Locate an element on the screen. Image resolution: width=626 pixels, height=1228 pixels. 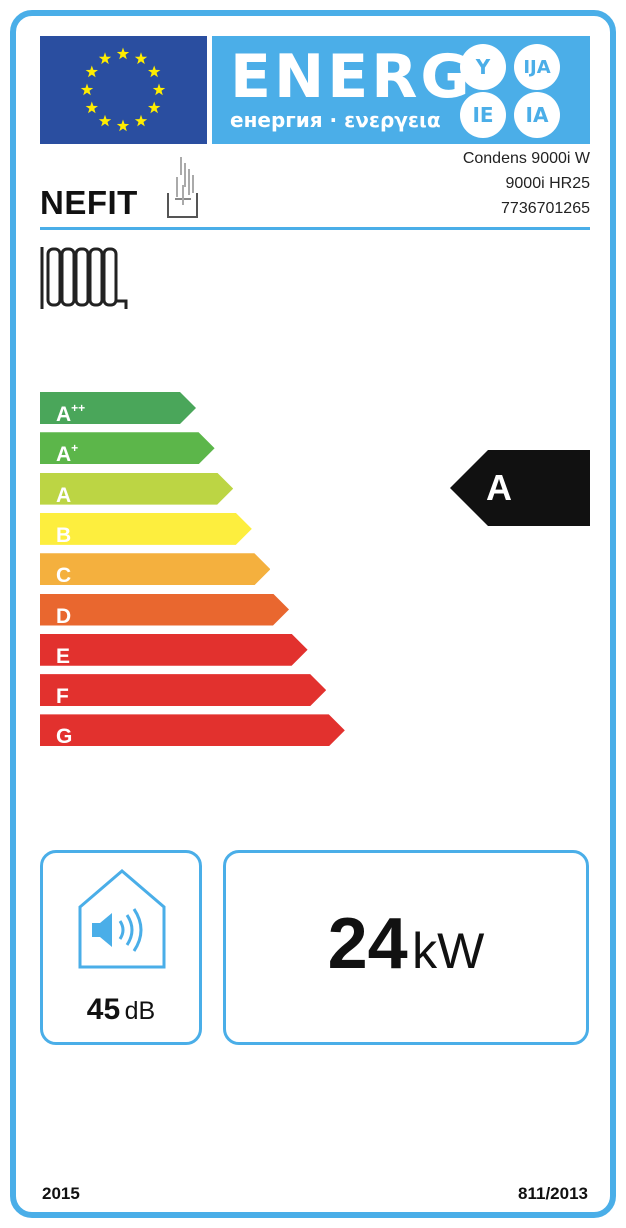
efficiency-class-bar: D is located at coordinates (164, 610).